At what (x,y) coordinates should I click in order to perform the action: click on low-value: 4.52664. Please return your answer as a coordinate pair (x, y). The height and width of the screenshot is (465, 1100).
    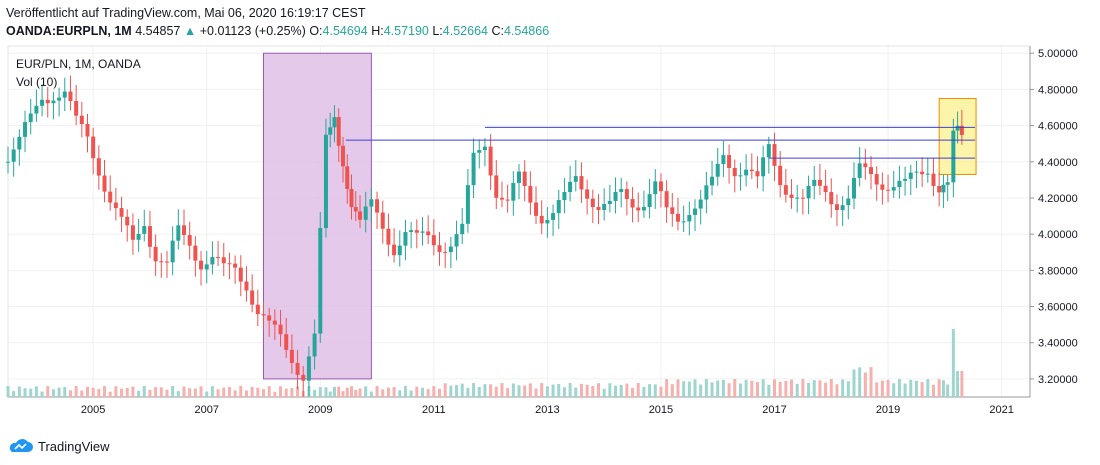
    Looking at the image, I should click on (465, 31).